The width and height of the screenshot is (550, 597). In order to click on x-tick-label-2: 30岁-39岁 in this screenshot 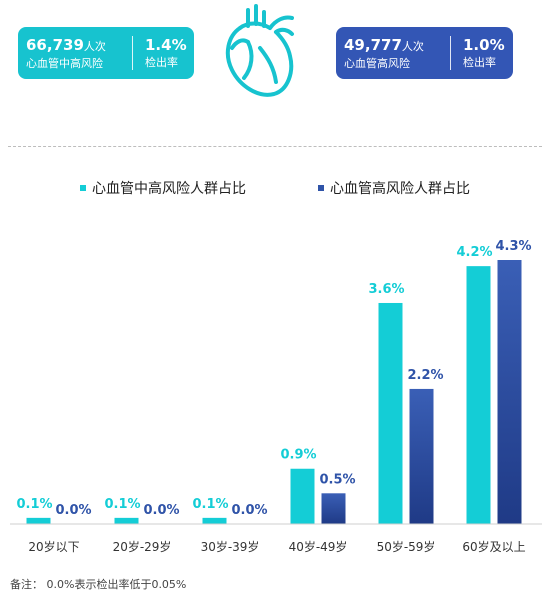, I will do `click(230, 546)`.